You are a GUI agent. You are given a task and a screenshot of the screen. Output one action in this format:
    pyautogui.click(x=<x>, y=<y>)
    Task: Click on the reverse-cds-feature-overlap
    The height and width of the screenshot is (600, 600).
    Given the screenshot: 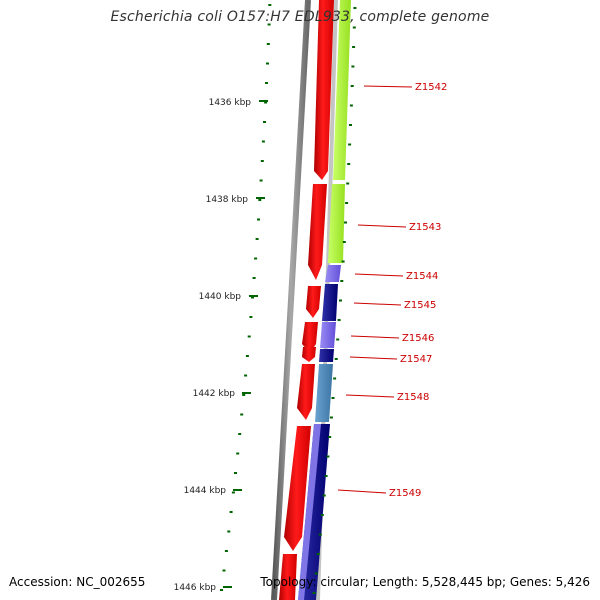 What is the action you would take?
    pyautogui.click(x=309, y=512)
    